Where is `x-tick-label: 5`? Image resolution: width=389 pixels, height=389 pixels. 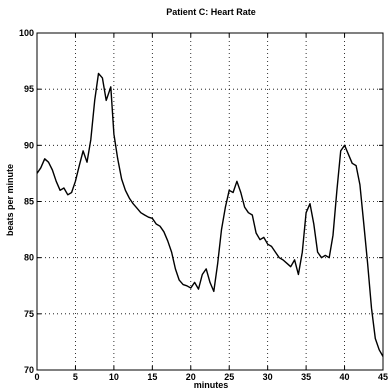
x-tick-label: 5 is located at coordinates (75, 377).